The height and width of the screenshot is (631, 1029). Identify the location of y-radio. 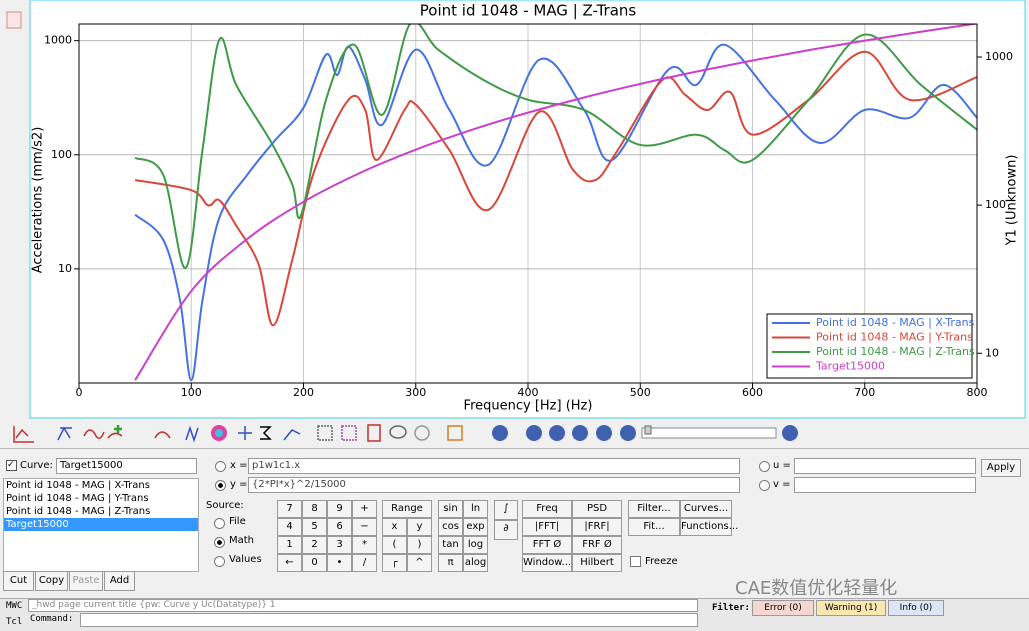
(220, 485).